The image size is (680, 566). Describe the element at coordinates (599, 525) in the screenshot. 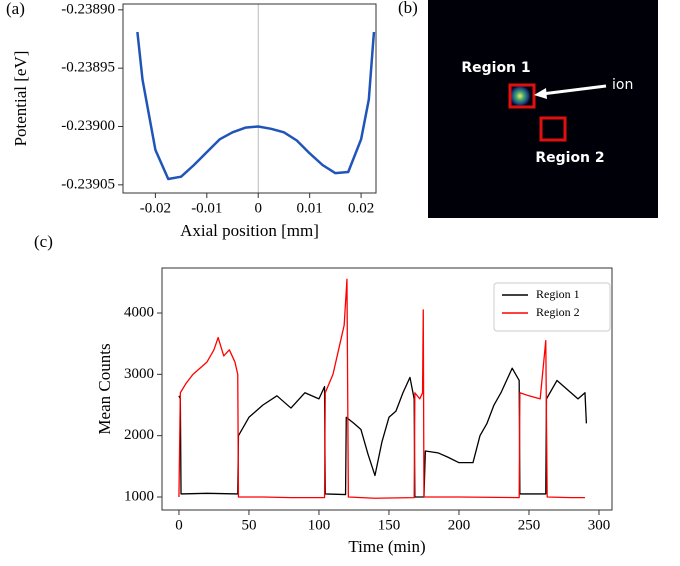

I see `x-tick-label: 300` at that location.